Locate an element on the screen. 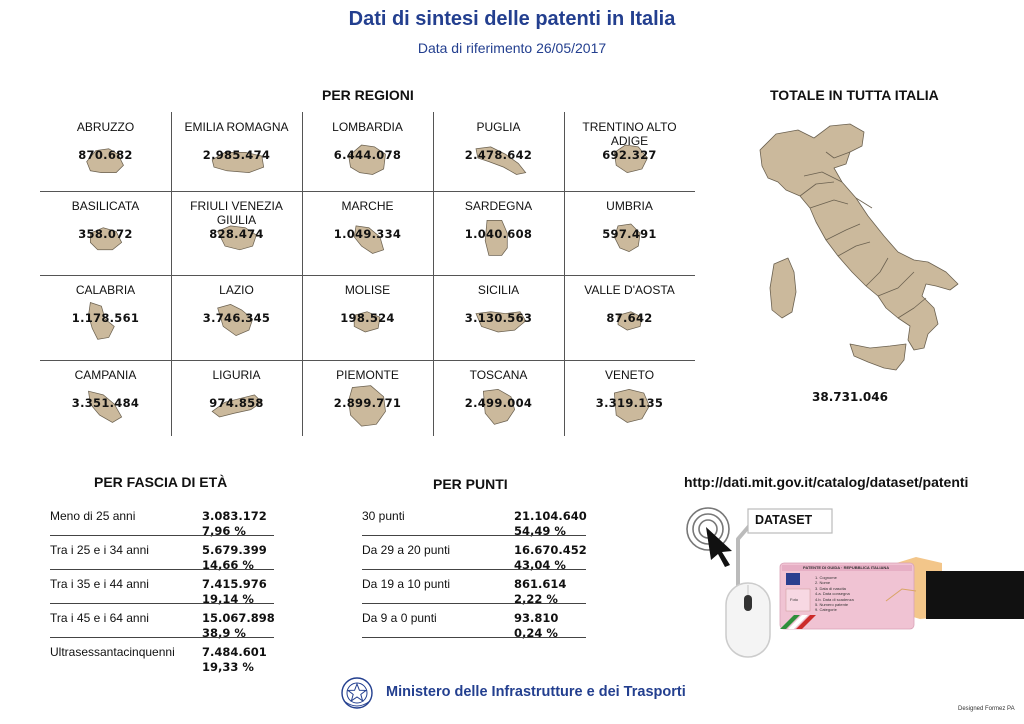  region-cell: FRIULI VENEZIA GIULIA 828.474 is located at coordinates (236, 233).